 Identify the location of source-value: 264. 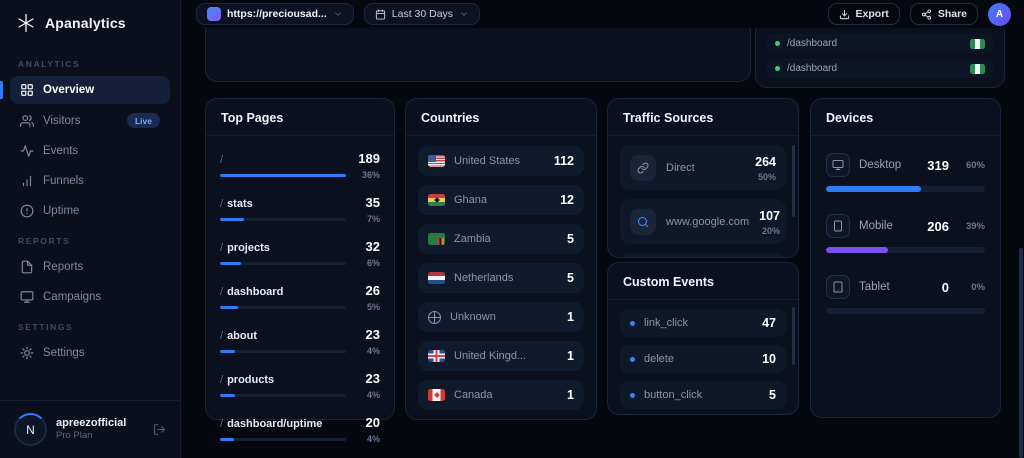
(765, 162).